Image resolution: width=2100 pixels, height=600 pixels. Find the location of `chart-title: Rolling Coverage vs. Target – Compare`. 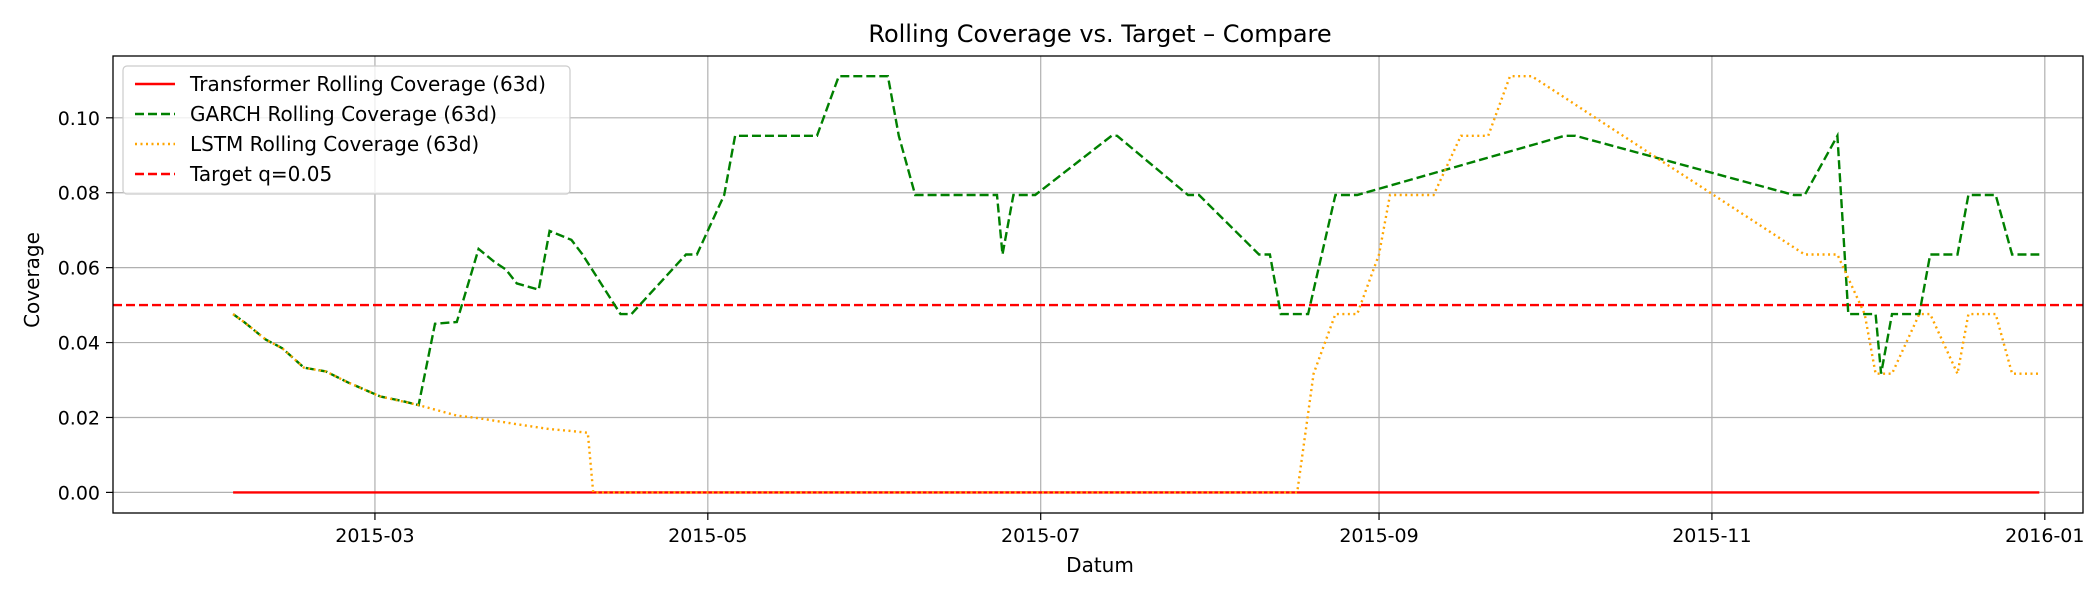

chart-title: Rolling Coverage vs. Target – Compare is located at coordinates (1099, 34).